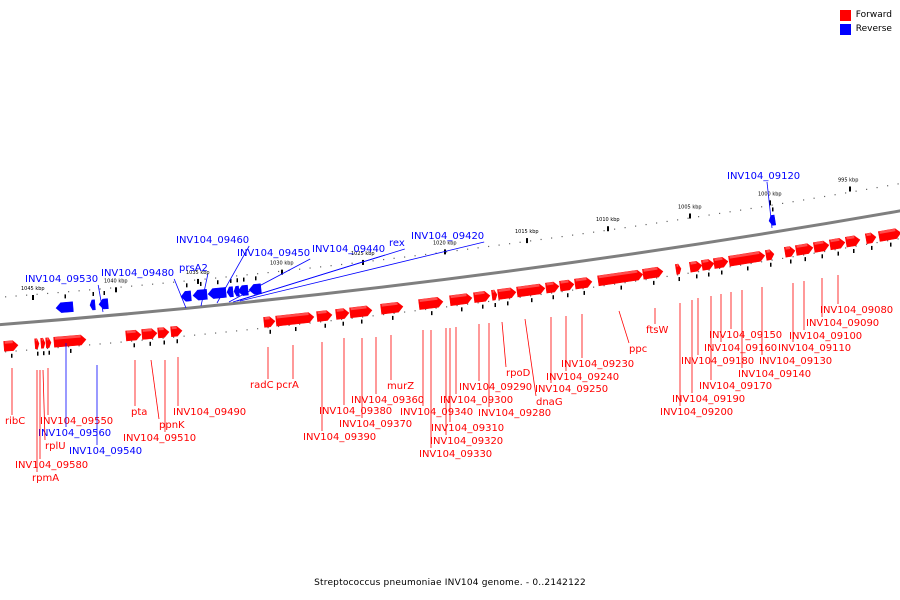 This screenshot has height=600, width=900. I want to click on gene-label-text: pta, so click(139, 412).